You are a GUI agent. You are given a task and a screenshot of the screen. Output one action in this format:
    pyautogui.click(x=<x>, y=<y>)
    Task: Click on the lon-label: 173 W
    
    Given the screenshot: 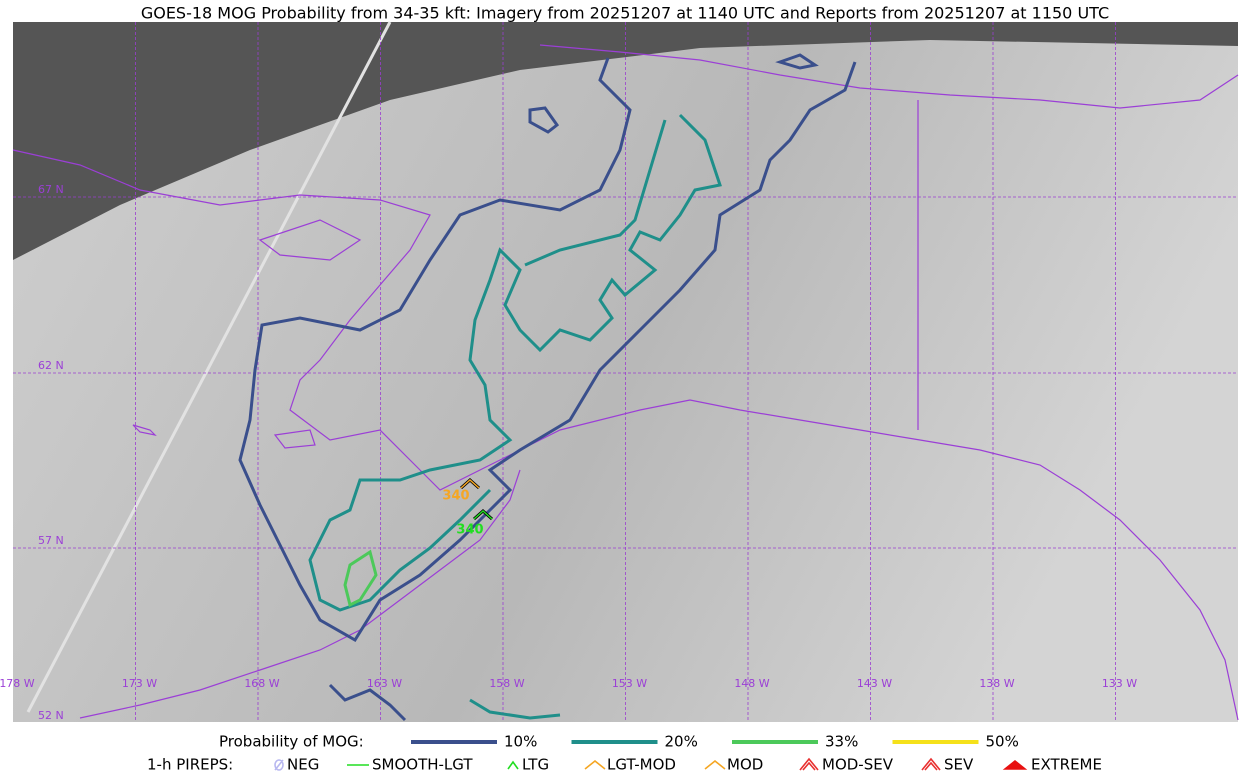 What is the action you would take?
    pyautogui.click(x=139, y=683)
    